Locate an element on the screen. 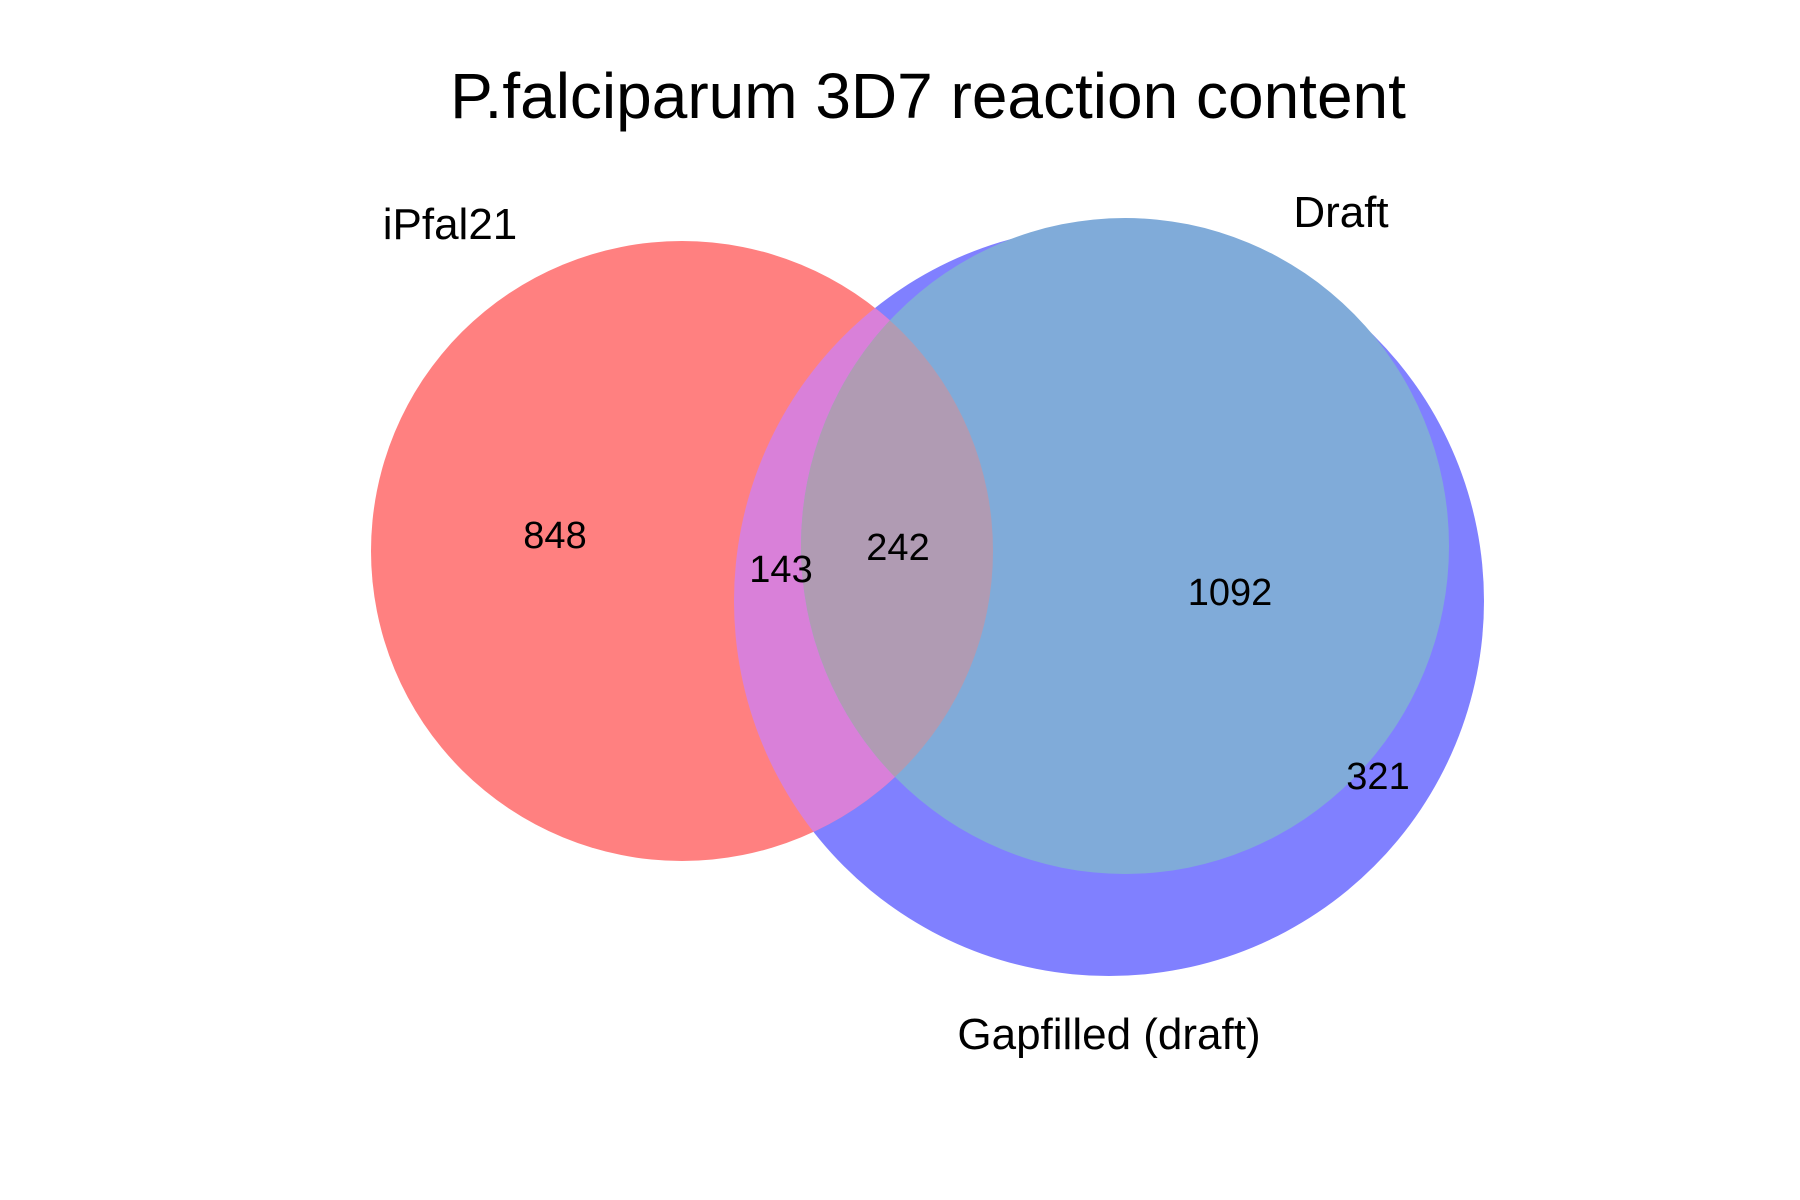  region-count-ipfal21-only: 848 is located at coordinates (554, 536).